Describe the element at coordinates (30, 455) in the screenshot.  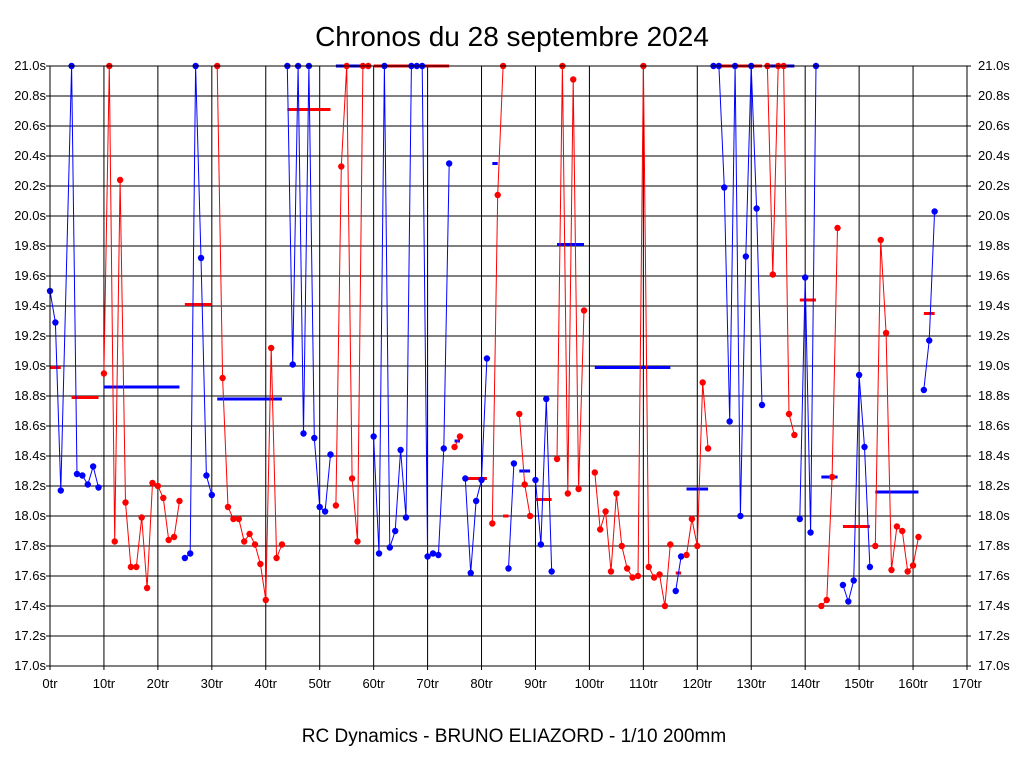
I see `y-tick-label: 18.4s` at that location.